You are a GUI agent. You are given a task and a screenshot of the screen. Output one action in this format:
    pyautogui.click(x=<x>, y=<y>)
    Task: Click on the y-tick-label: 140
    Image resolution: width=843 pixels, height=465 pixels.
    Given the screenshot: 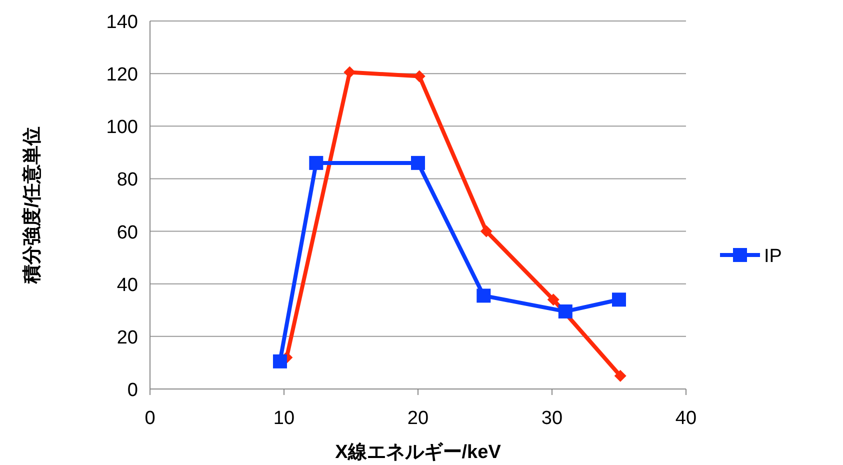 What is the action you would take?
    pyautogui.click(x=122, y=22)
    